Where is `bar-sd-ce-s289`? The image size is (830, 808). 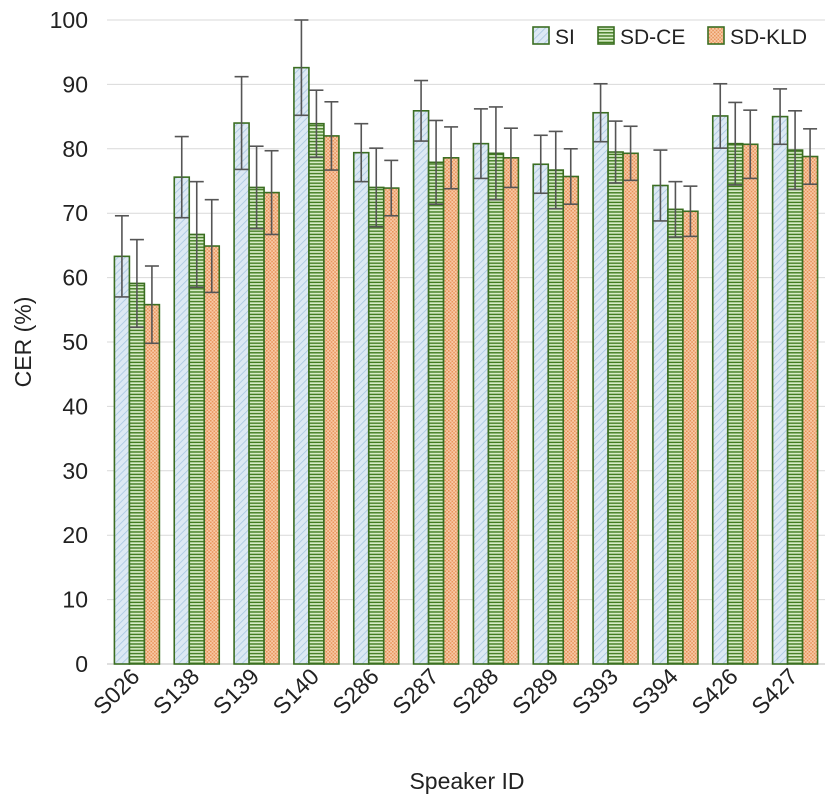 bar-sd-ce-s289 is located at coordinates (556, 417).